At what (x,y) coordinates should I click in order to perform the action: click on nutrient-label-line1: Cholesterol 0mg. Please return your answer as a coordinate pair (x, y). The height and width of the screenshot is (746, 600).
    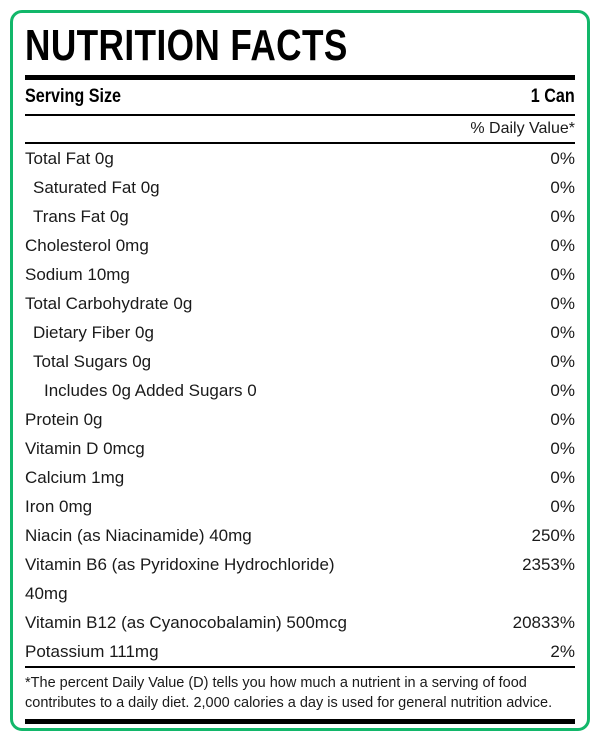
    Looking at the image, I should click on (87, 245).